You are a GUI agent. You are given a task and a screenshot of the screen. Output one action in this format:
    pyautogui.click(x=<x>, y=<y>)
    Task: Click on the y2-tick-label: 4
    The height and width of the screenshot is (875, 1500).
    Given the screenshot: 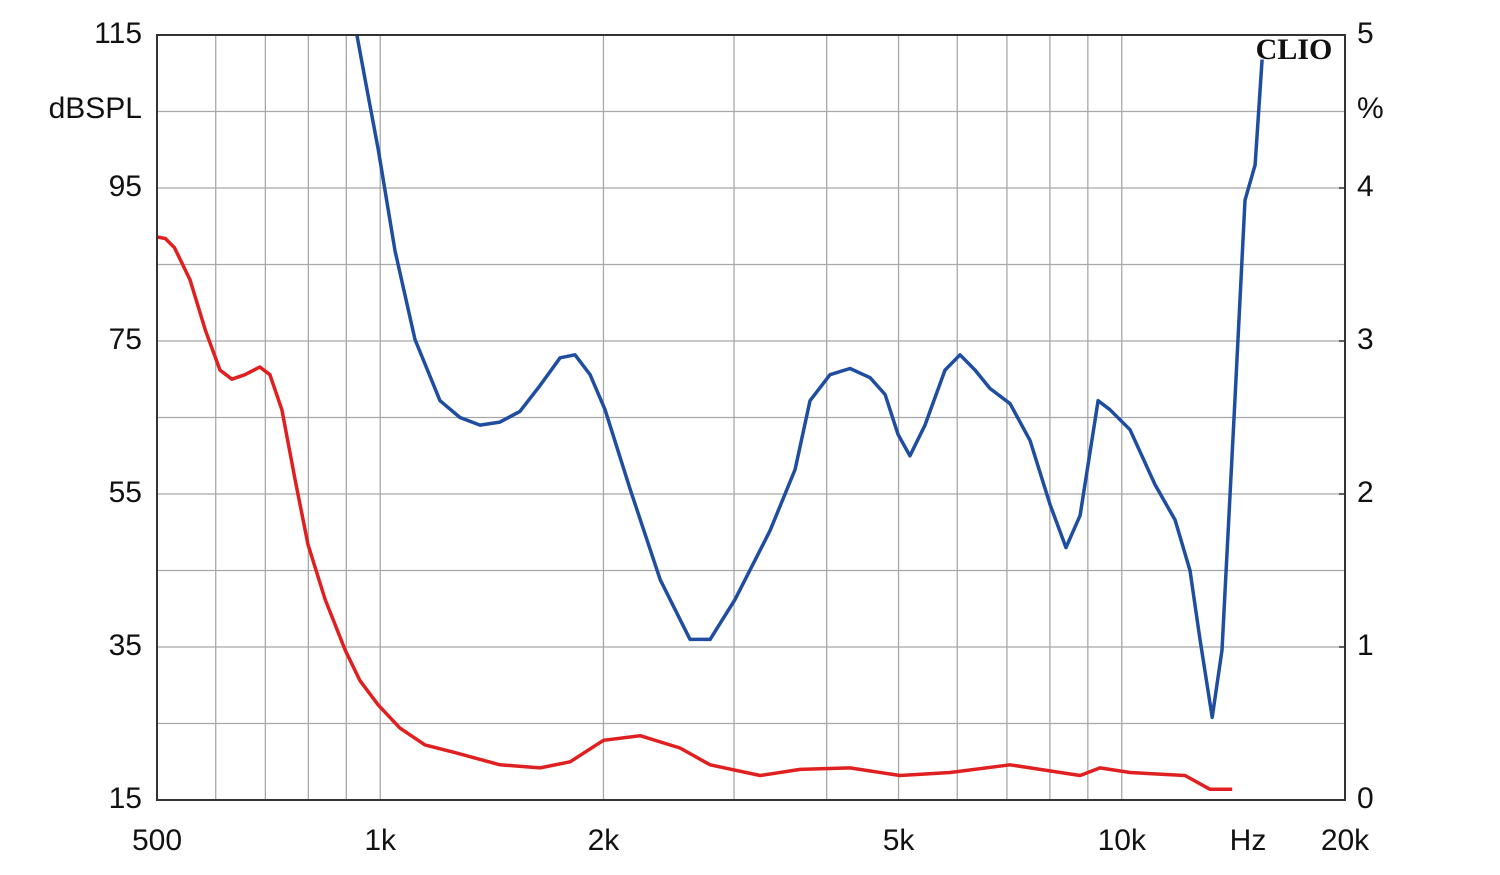 What is the action you would take?
    pyautogui.click(x=1365, y=186)
    